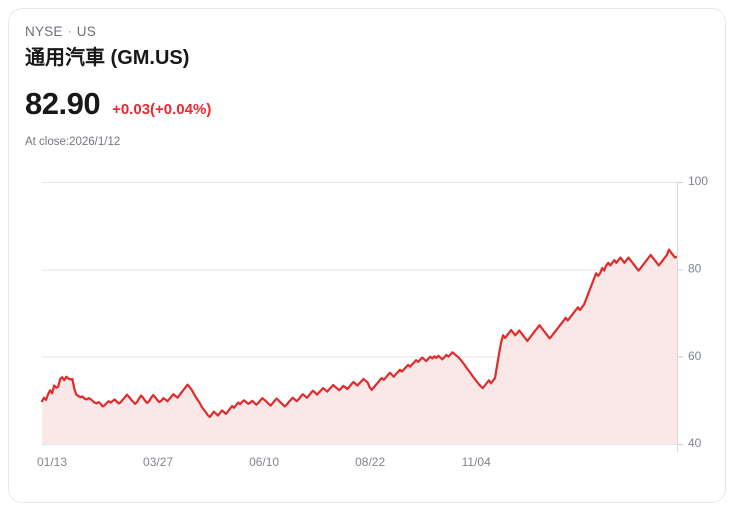  Describe the element at coordinates (698, 312) in the screenshot. I see `y-axis-labels: 100 80 60 40` at that location.